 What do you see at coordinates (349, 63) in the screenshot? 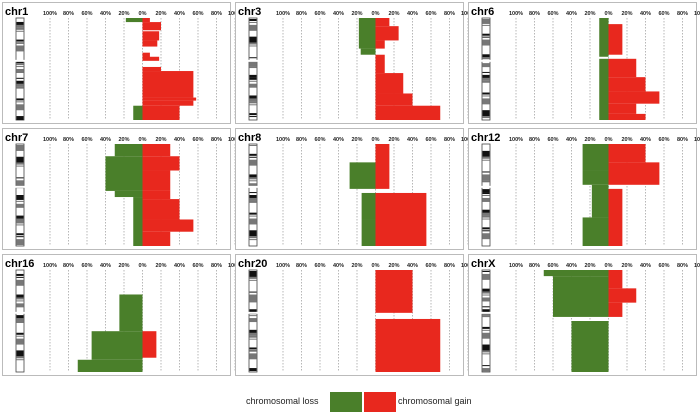
I see `panel-frame` at bounding box center [349, 63].